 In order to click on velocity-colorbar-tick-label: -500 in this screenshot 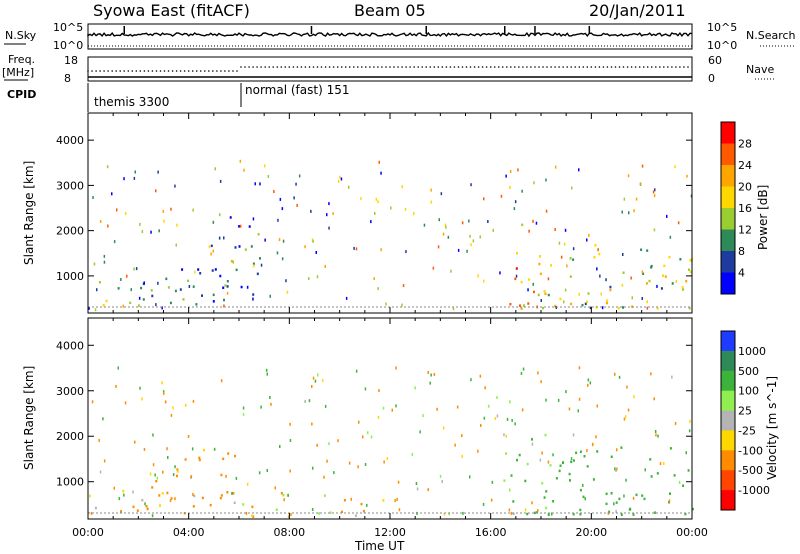, I will do `click(750, 470)`.